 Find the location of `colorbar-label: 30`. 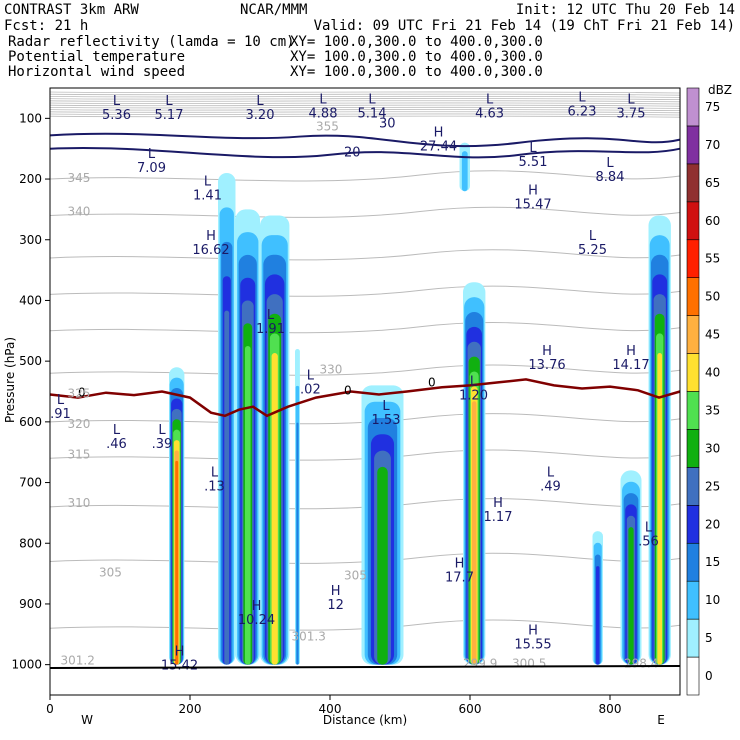

colorbar-label: 30 is located at coordinates (712, 448).